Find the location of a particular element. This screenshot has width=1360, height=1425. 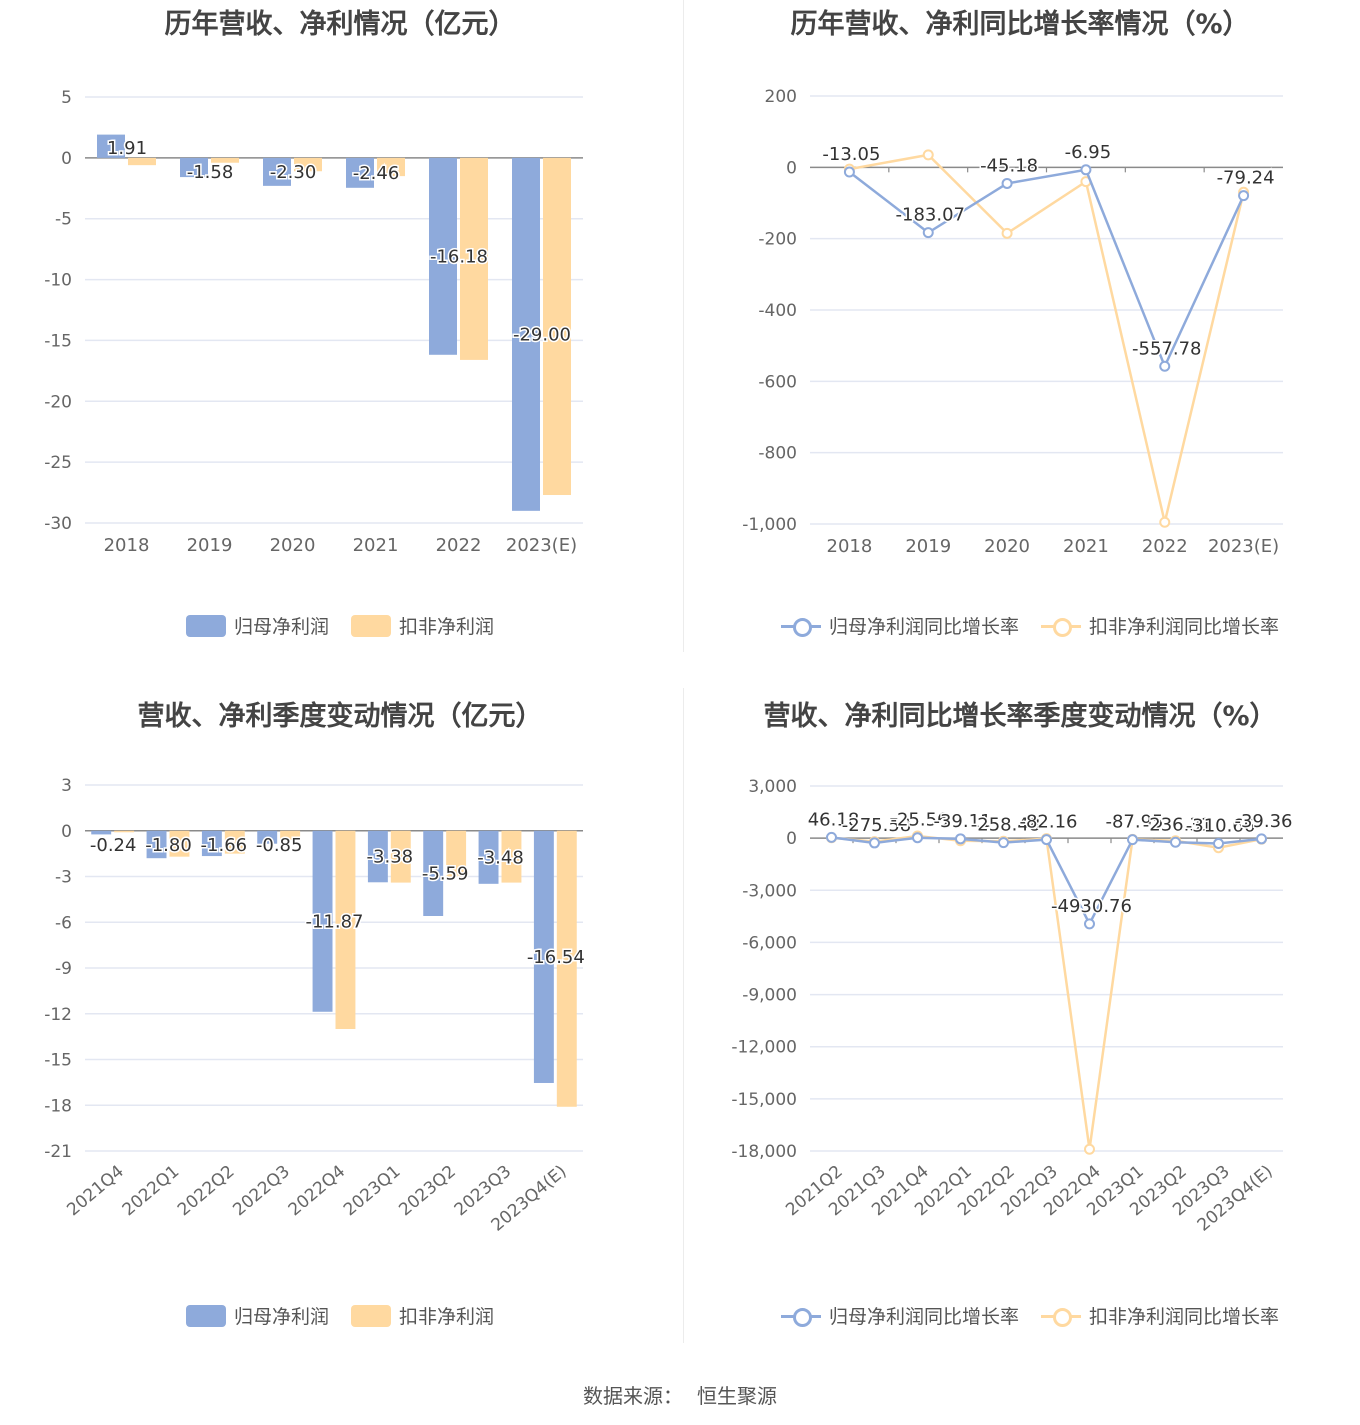

x-tick-label: 2021 is located at coordinates (1086, 546).